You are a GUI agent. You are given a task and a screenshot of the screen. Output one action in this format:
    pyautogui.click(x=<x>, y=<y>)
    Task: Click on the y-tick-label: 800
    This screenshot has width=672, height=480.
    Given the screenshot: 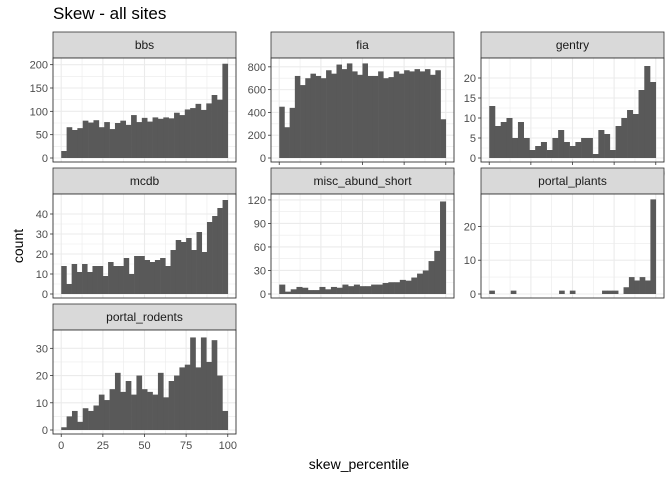 What is the action you would take?
    pyautogui.click(x=257, y=68)
    